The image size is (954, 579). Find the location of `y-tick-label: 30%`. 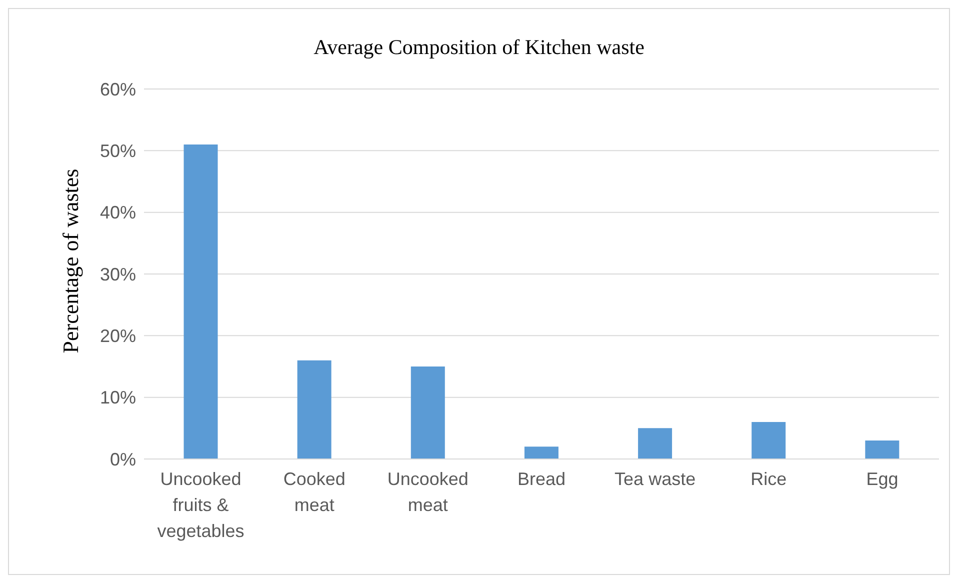

y-tick-label: 30% is located at coordinates (118, 274).